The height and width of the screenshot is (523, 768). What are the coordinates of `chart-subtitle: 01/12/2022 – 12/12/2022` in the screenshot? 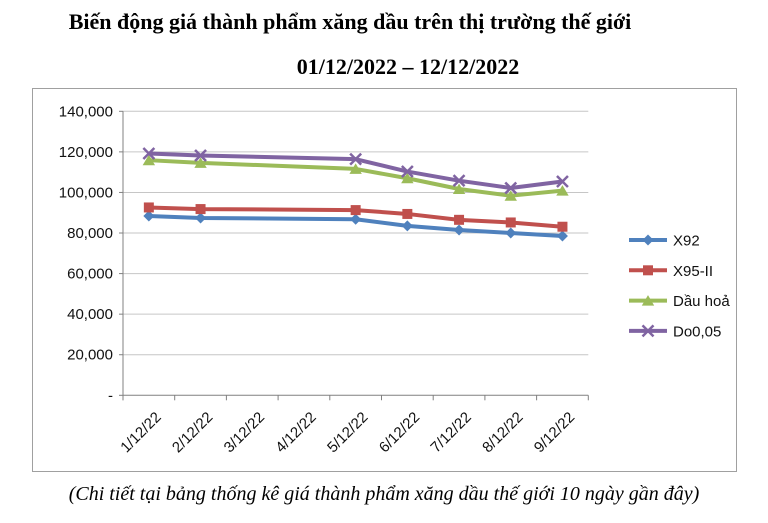 It's located at (408, 66).